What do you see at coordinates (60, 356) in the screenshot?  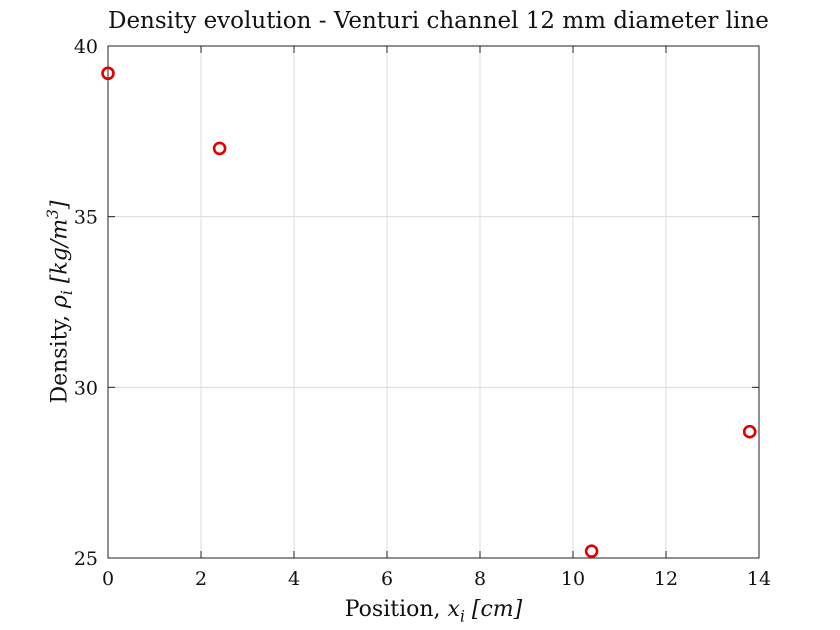 I see `y-axis-label-prefix: Density,` at bounding box center [60, 356].